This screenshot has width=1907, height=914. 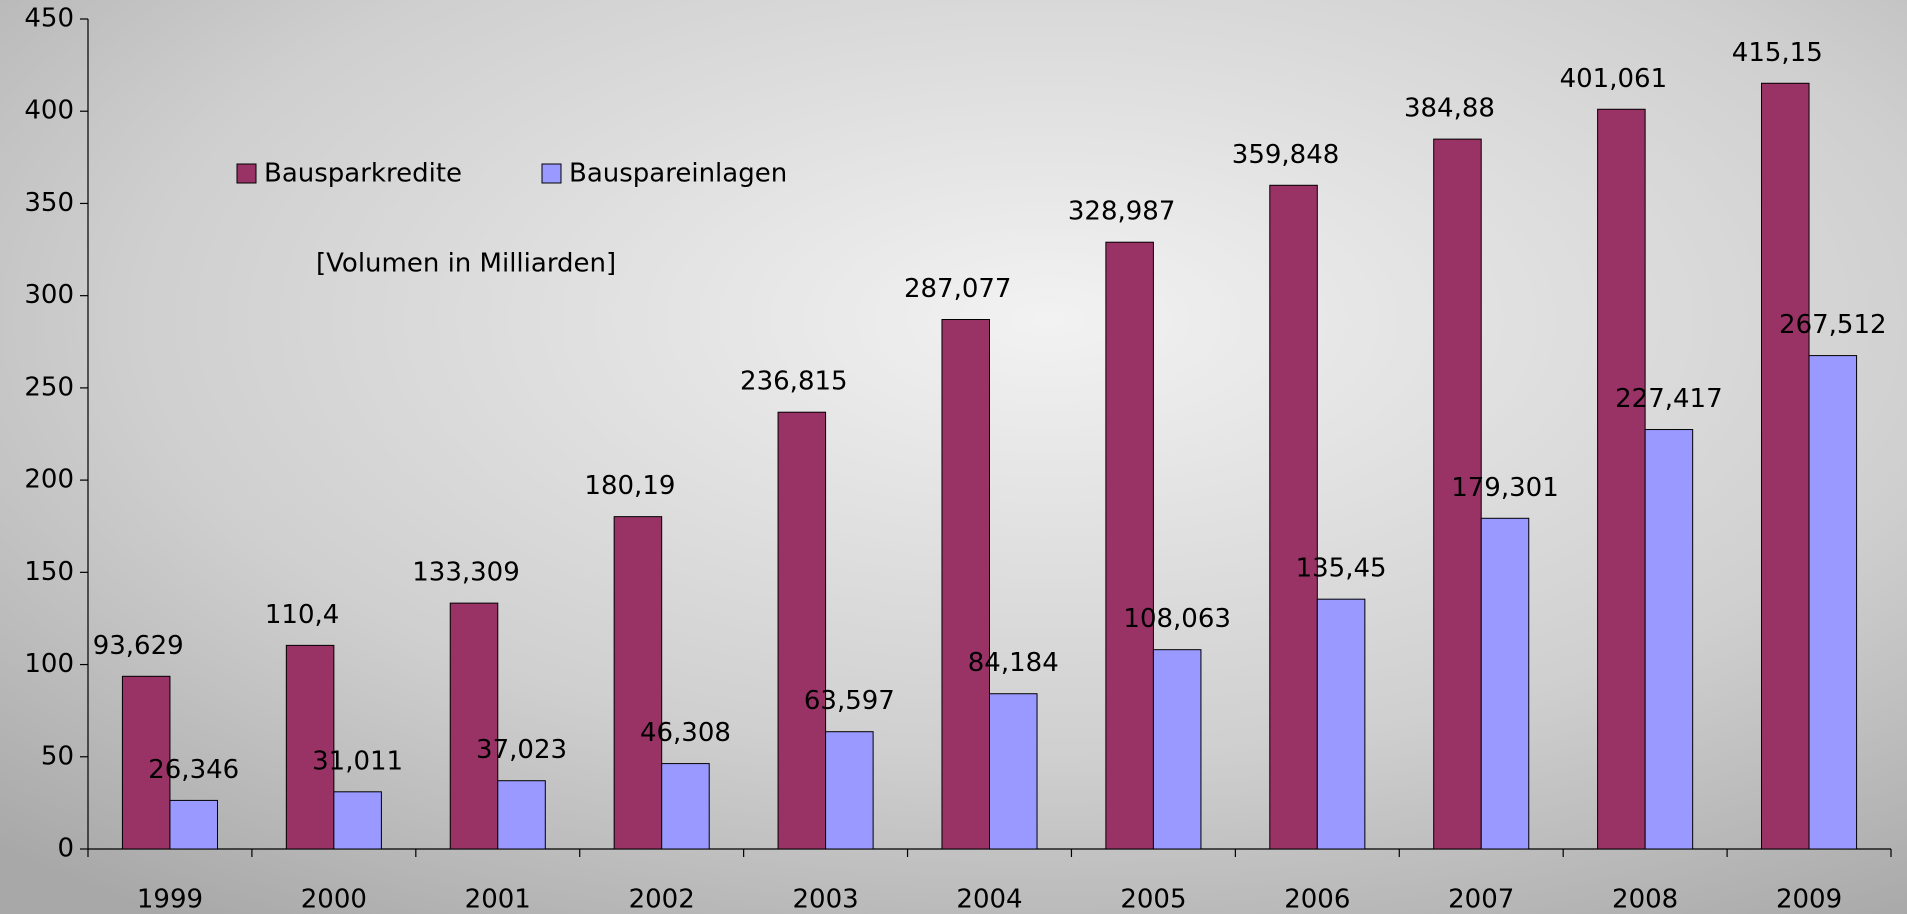 I want to click on x-tick-label: 2003, so click(x=826, y=899).